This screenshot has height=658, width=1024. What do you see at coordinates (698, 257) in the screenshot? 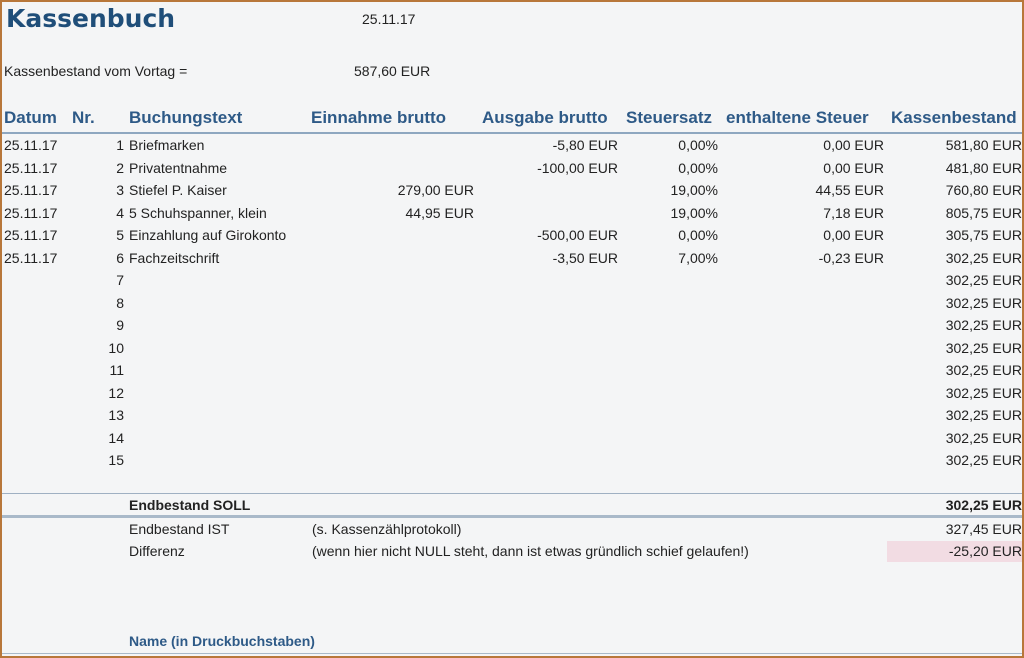
I see `row-tax-rate: 7,00%` at bounding box center [698, 257].